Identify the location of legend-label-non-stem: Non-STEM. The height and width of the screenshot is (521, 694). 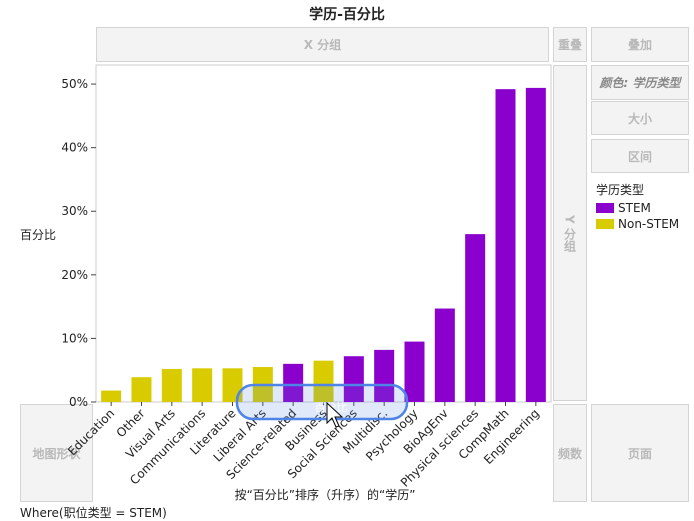
(649, 224).